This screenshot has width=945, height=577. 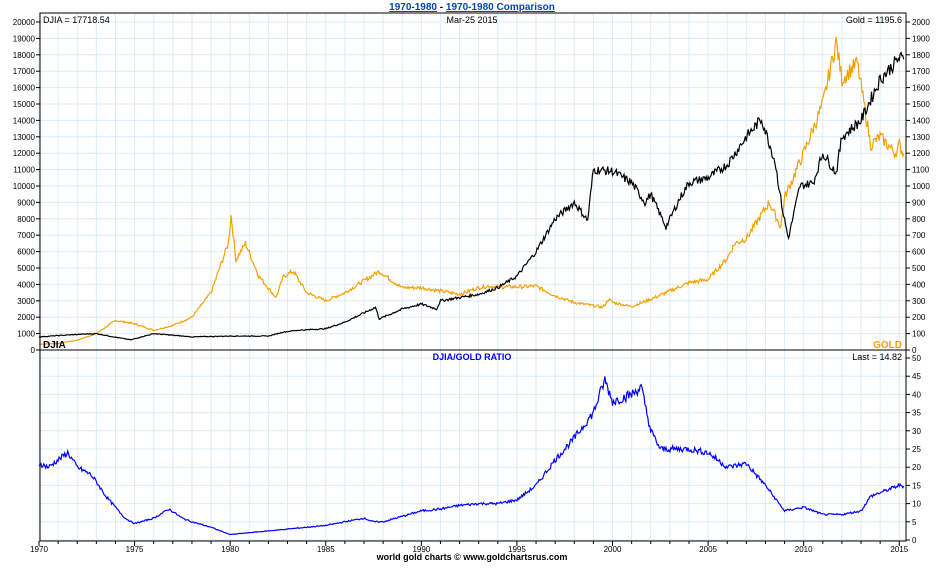 What do you see at coordinates (916, 431) in the screenshot?
I see `ratio-tick-label: 30` at bounding box center [916, 431].